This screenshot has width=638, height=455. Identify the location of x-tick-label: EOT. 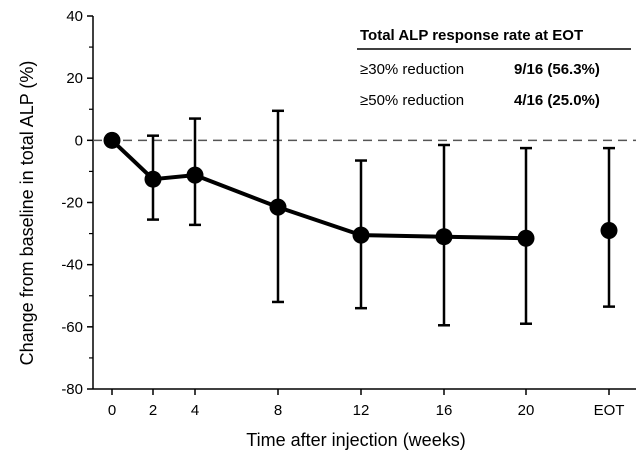
(609, 410).